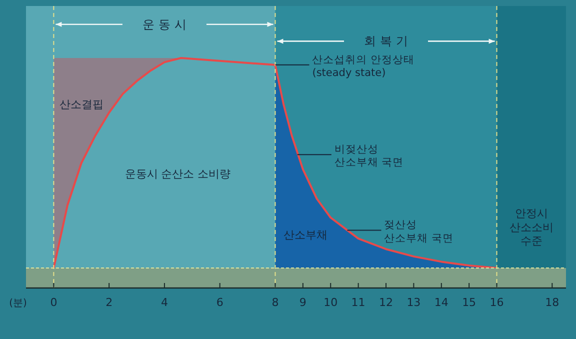 The height and width of the screenshot is (339, 576). I want to click on annotation: 산소섭취의 안정상태 (steady state), so click(363, 67).